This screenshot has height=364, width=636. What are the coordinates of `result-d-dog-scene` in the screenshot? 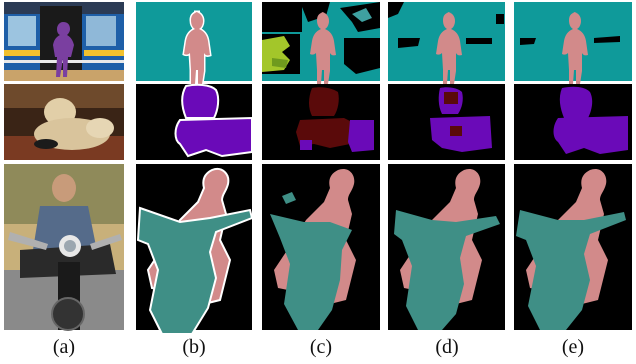 It's located at (446, 122).